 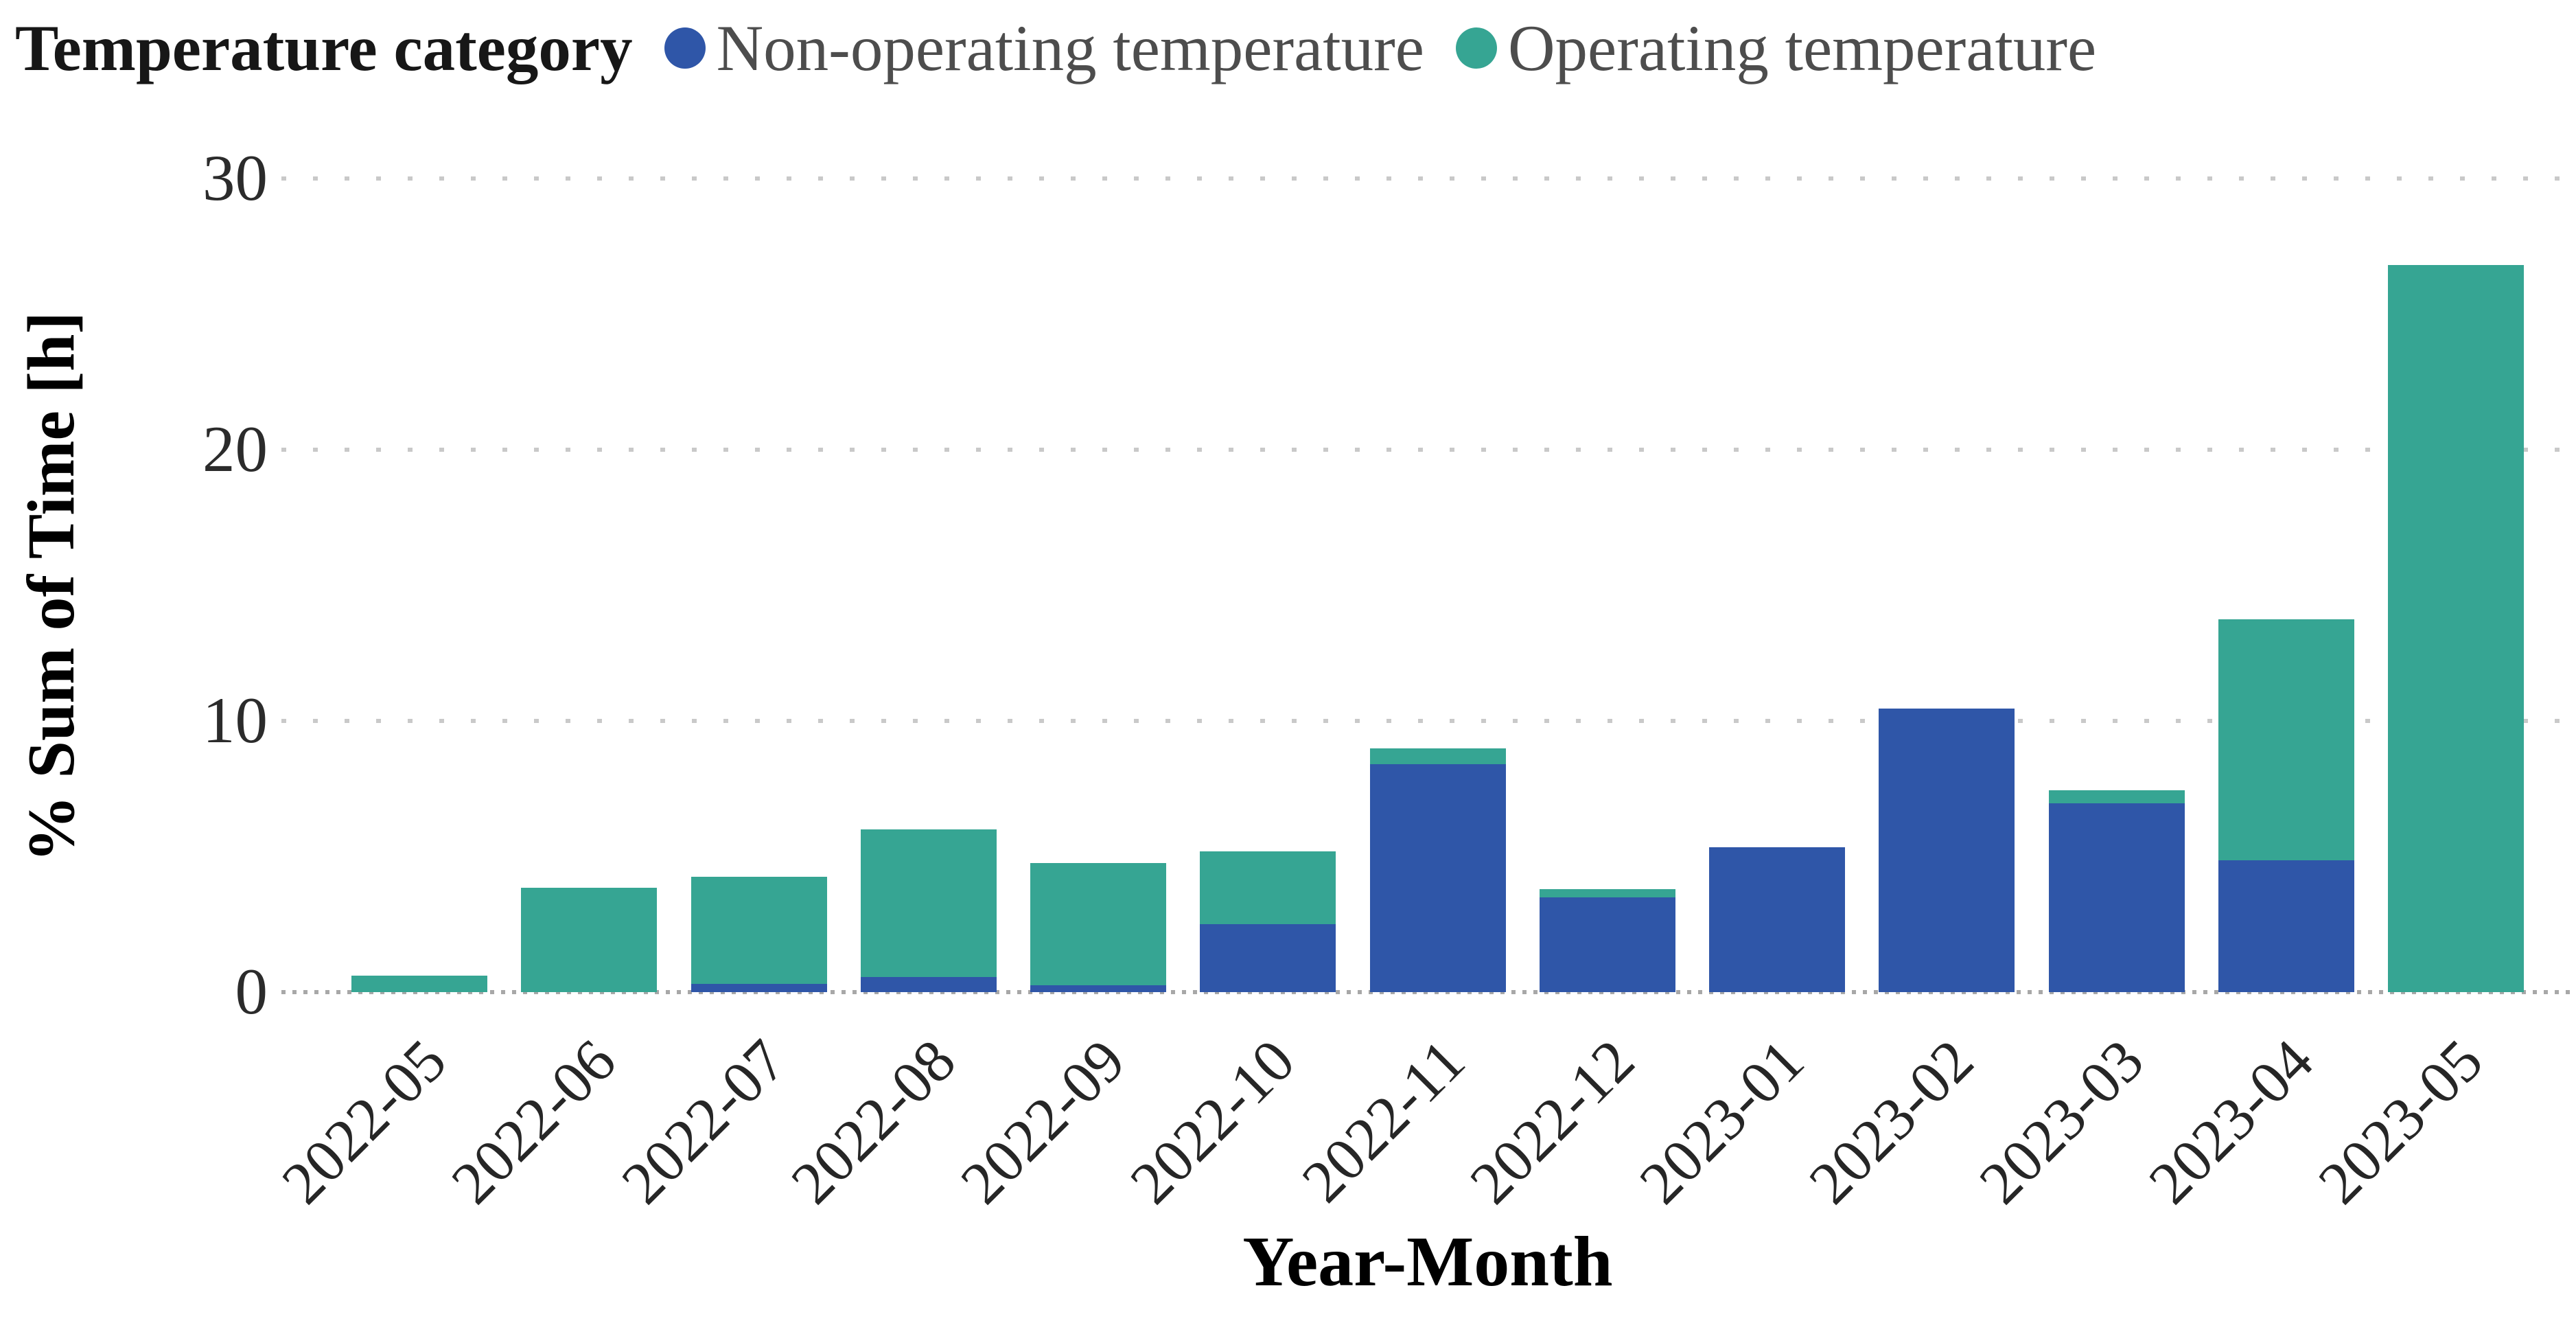 I want to click on legend-label-operating: Operating temperature, so click(x=1802, y=48).